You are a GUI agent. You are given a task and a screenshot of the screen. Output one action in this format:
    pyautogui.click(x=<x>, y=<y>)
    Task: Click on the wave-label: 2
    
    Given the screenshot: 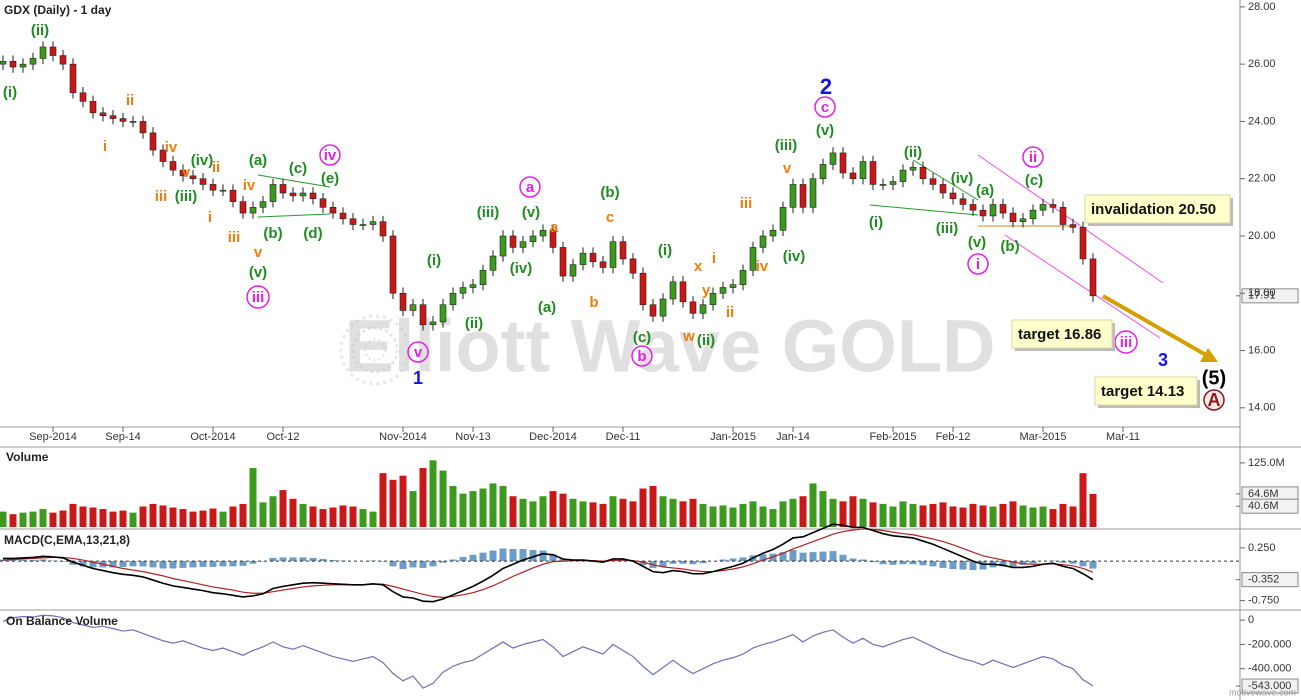 What is the action you would take?
    pyautogui.click(x=826, y=86)
    